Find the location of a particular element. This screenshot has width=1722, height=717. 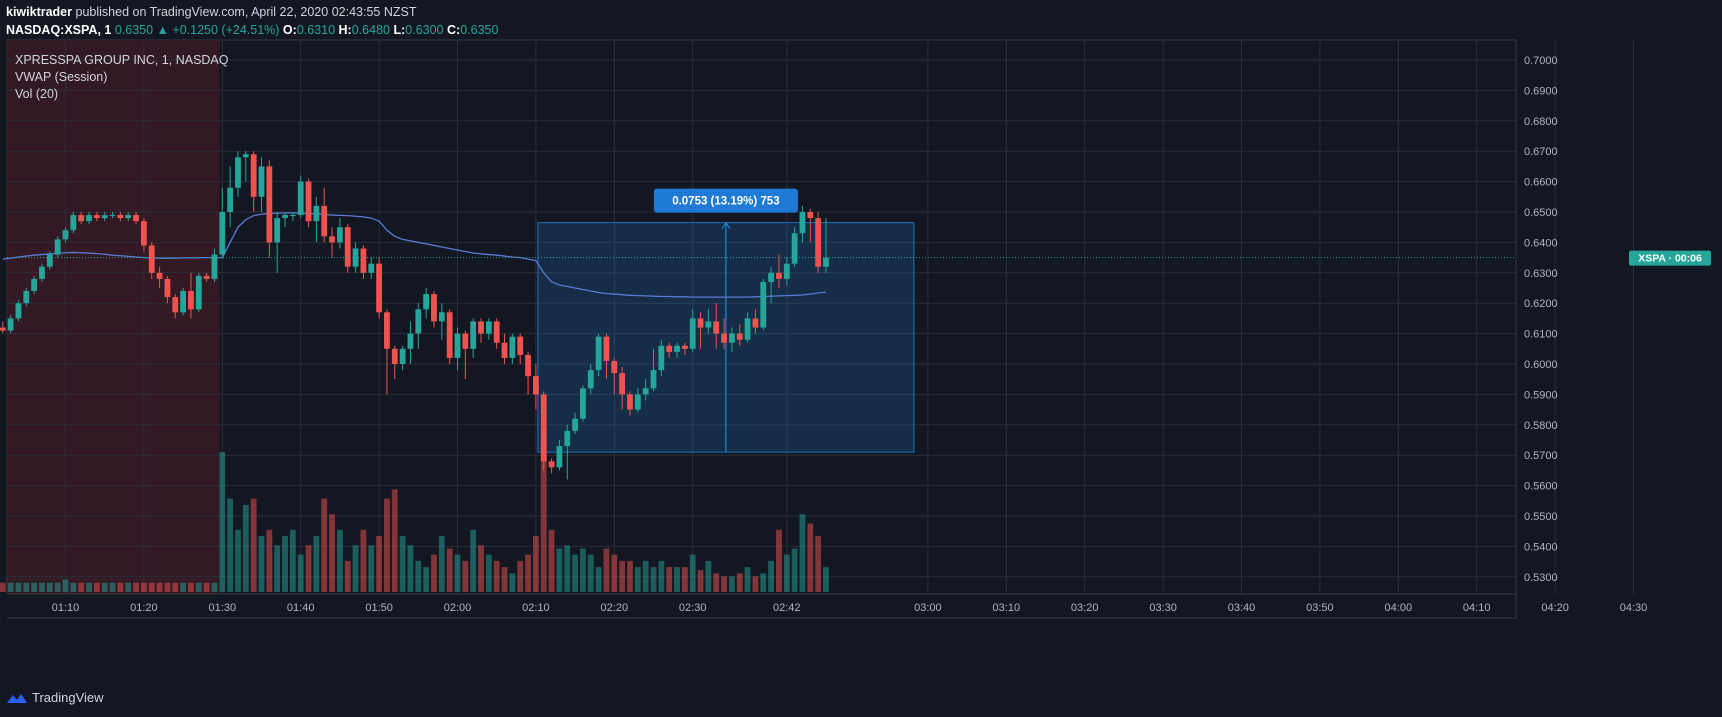

y-tick-label: 0.5600 is located at coordinates (1541, 487).